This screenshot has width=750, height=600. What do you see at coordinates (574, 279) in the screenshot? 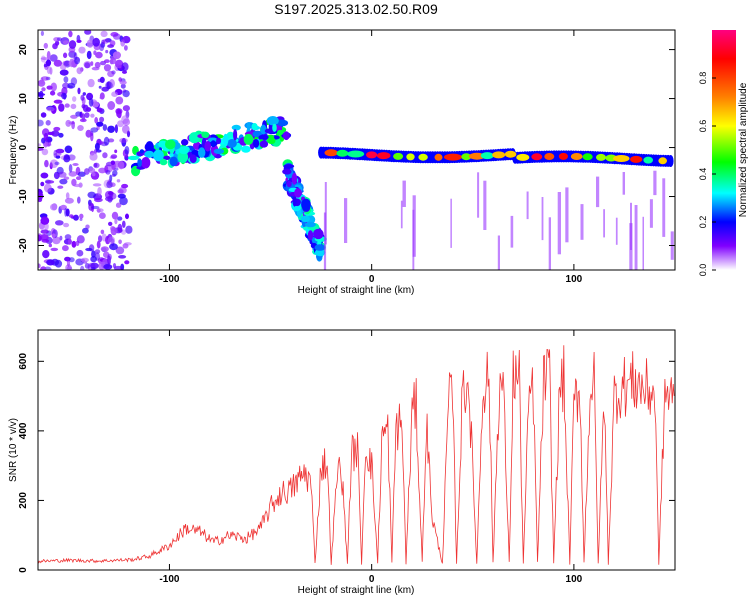
I see `x-tick-label: 100` at bounding box center [574, 279].